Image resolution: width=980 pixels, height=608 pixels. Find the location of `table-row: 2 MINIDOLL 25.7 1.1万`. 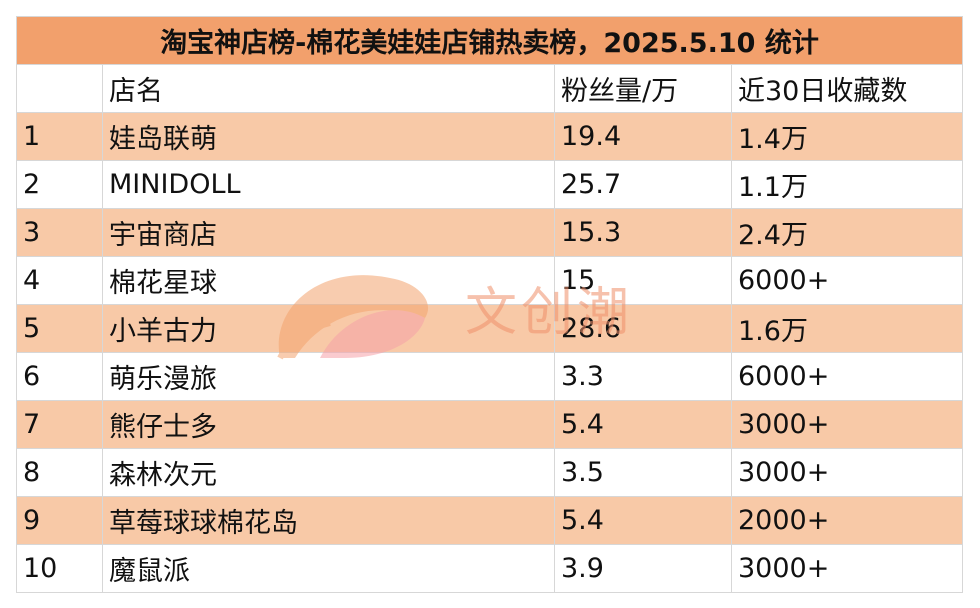

table-row: 2 MINIDOLL 25.7 1.1万 is located at coordinates (490, 184).